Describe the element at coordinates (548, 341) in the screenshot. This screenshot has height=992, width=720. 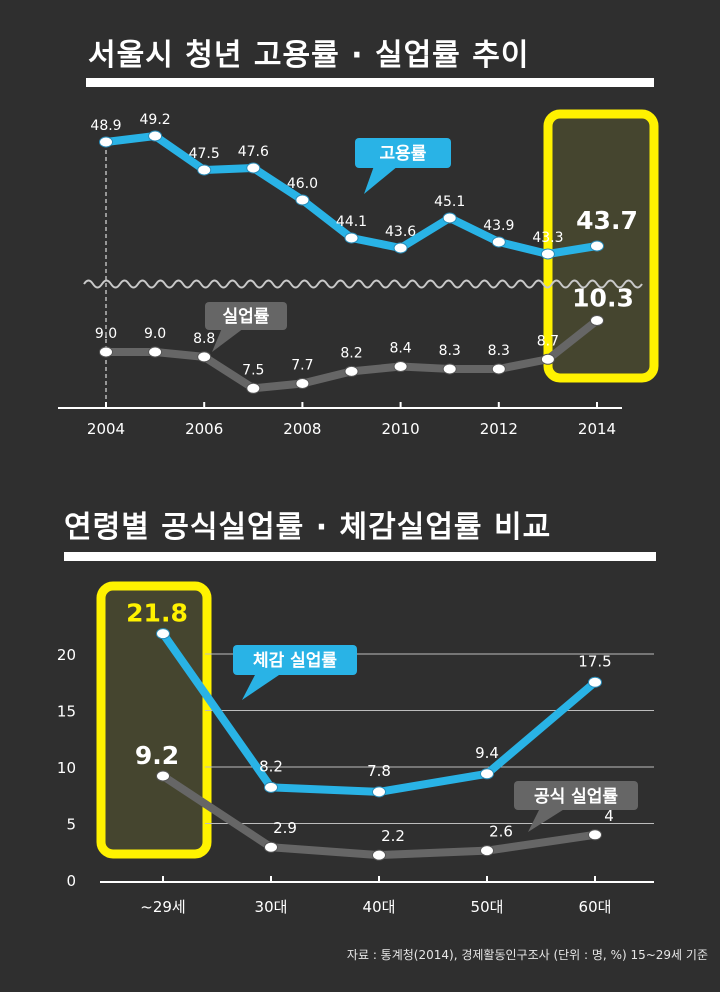
I see `unemployment-label: 8.7` at that location.